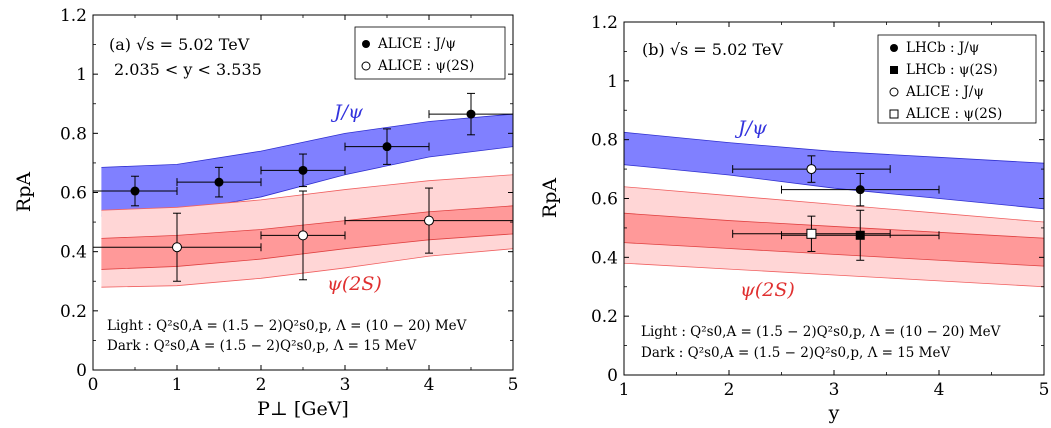  I want to click on panel-a-y-tick-label: 0.8, so click(73, 134).